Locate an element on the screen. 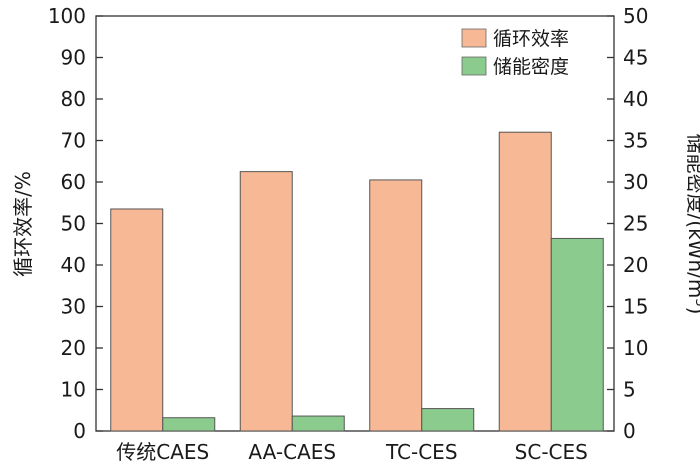 This screenshot has height=469, width=700. y-left-tick-label: 50 is located at coordinates (73, 224).